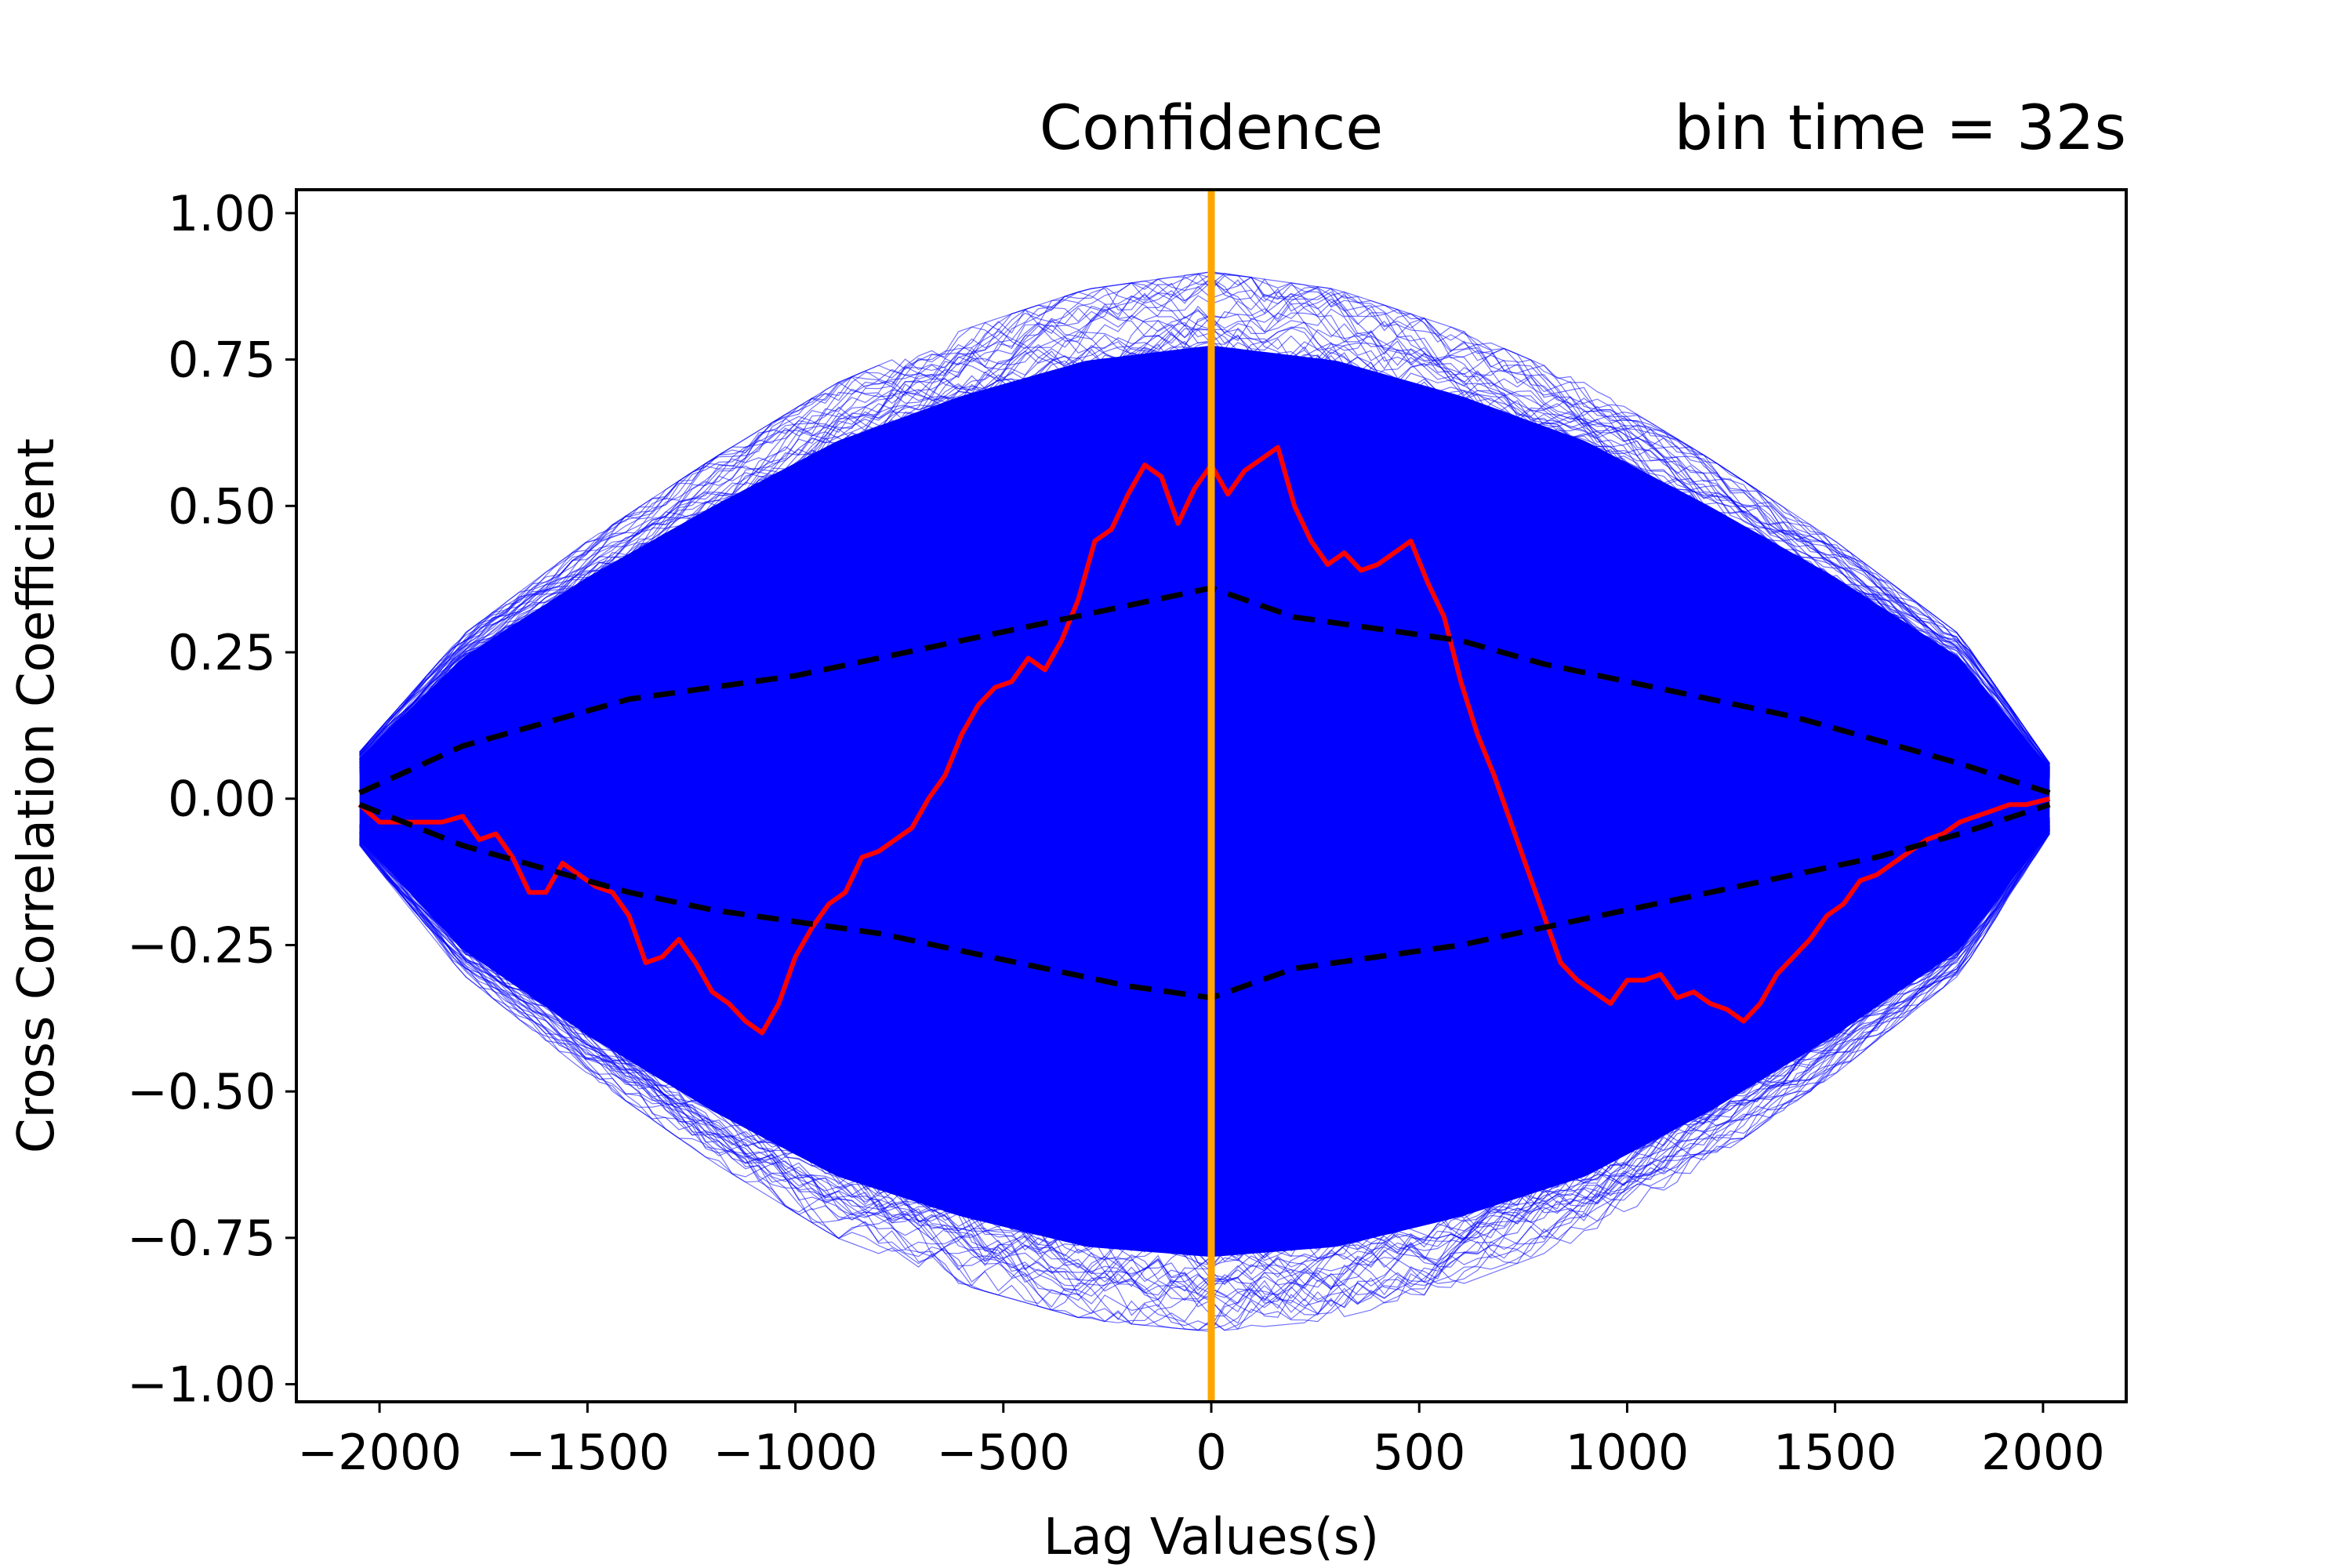 This screenshot has width=2352, height=1568. Describe the element at coordinates (2043, 1452) in the screenshot. I see `x-tick-label: 2000` at that location.